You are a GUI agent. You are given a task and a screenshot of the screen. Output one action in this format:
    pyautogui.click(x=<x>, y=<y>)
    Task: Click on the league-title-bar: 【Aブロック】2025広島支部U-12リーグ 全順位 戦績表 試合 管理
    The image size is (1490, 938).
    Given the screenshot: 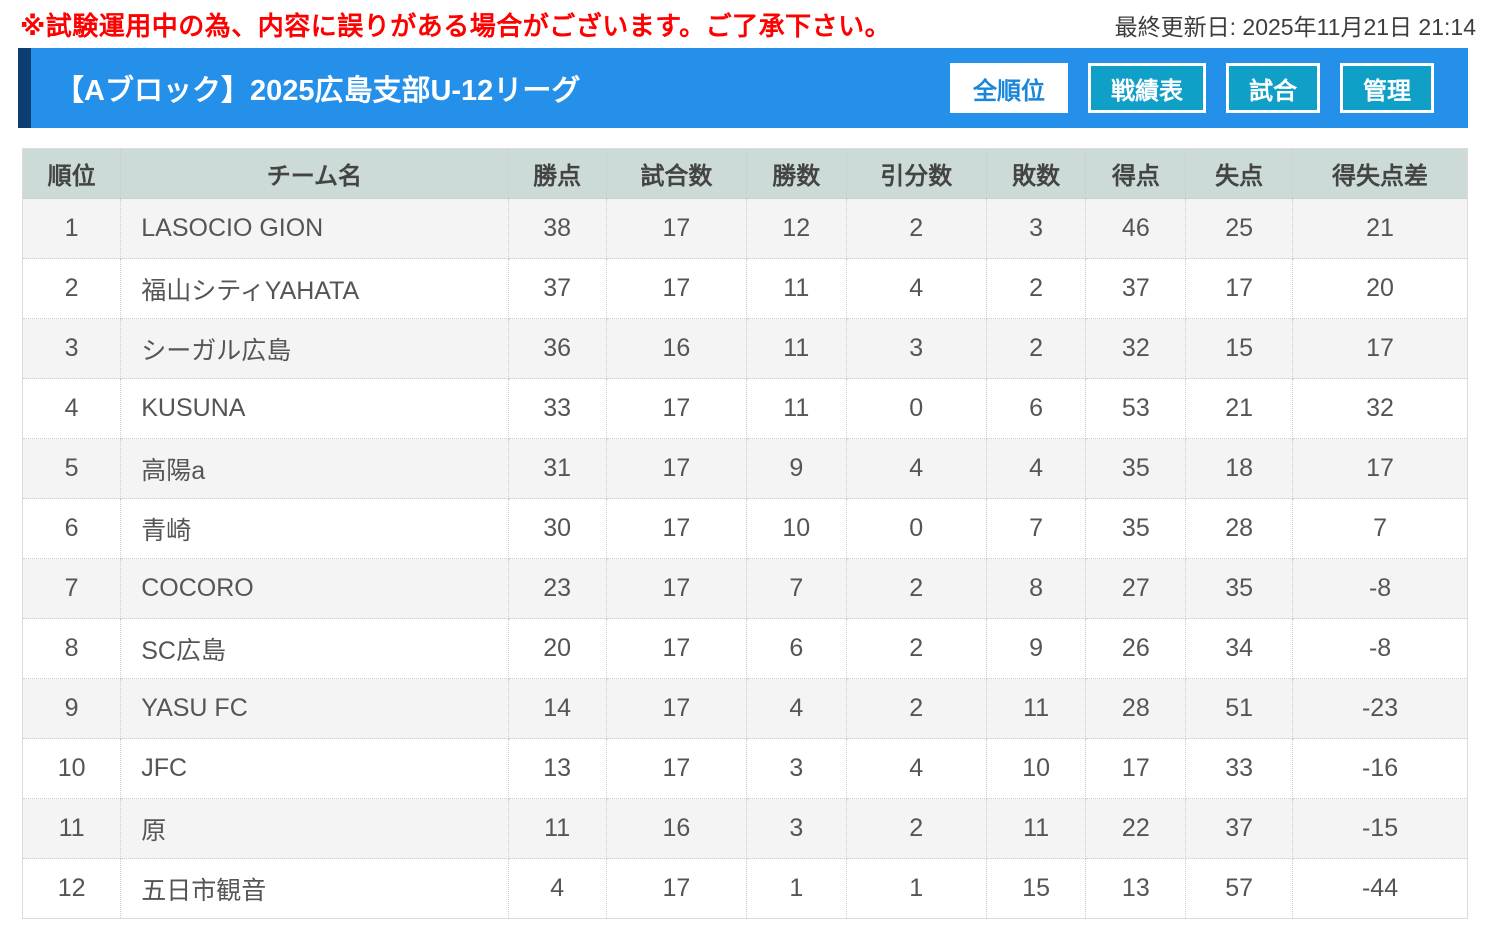 What is the action you would take?
    pyautogui.click(x=743, y=88)
    